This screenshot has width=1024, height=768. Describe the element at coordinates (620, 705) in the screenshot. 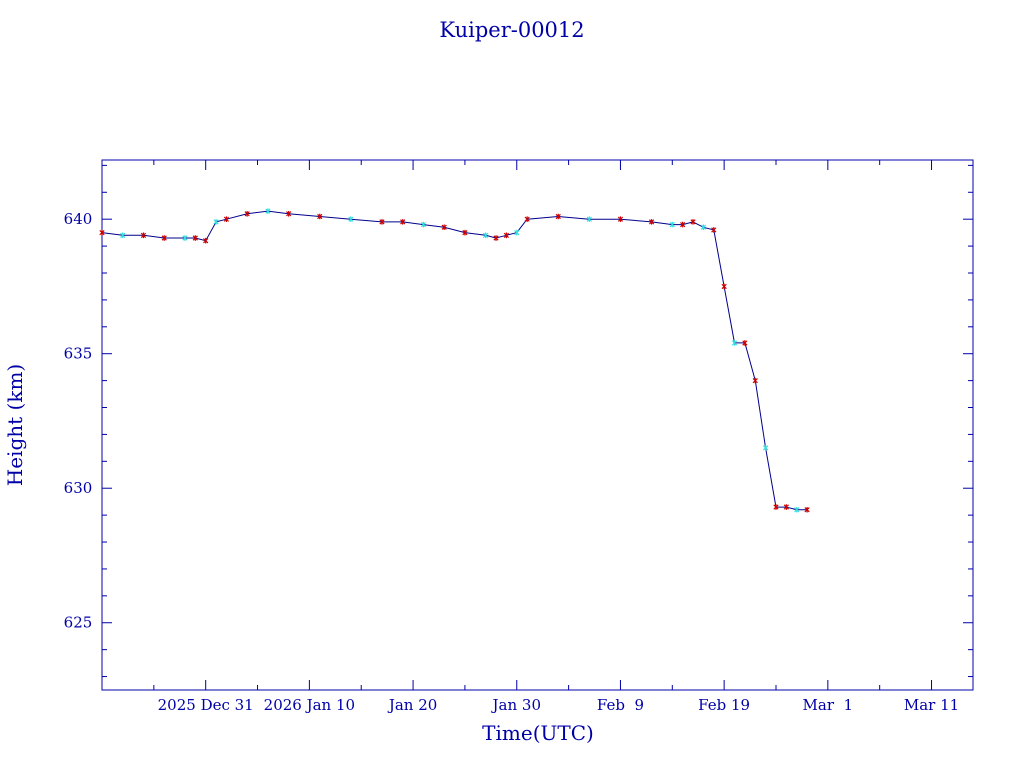

I see `x-tick-label: Feb 9` at that location.